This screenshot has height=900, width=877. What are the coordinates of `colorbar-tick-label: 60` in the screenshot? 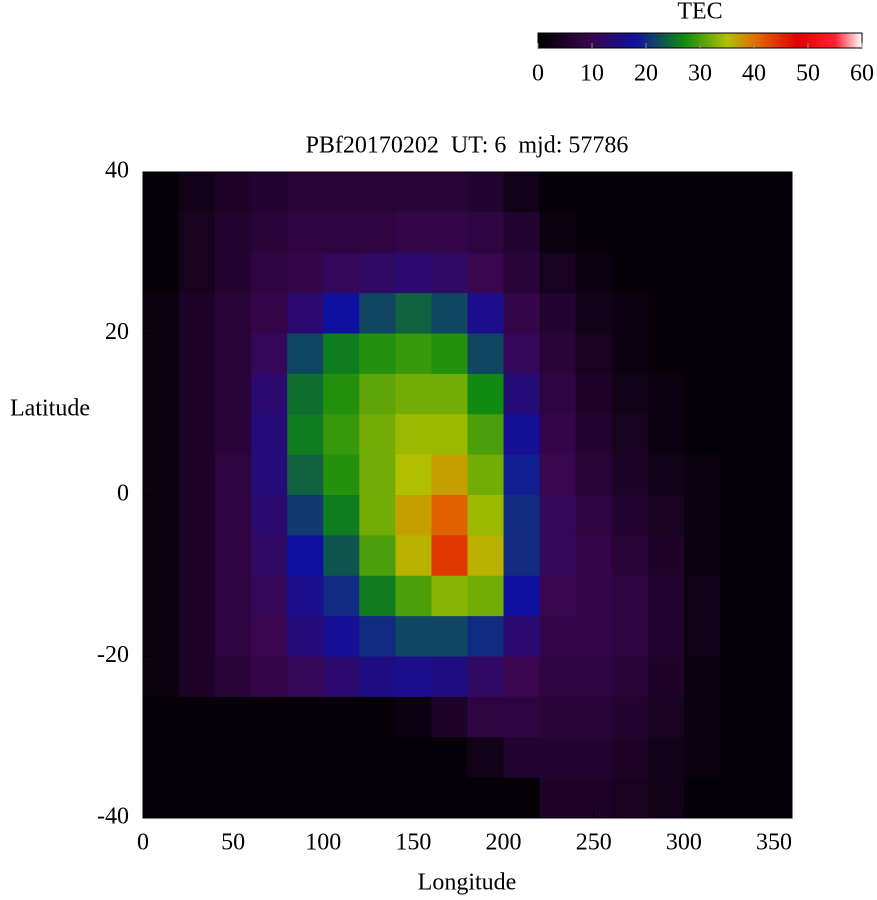 It's located at (862, 74).